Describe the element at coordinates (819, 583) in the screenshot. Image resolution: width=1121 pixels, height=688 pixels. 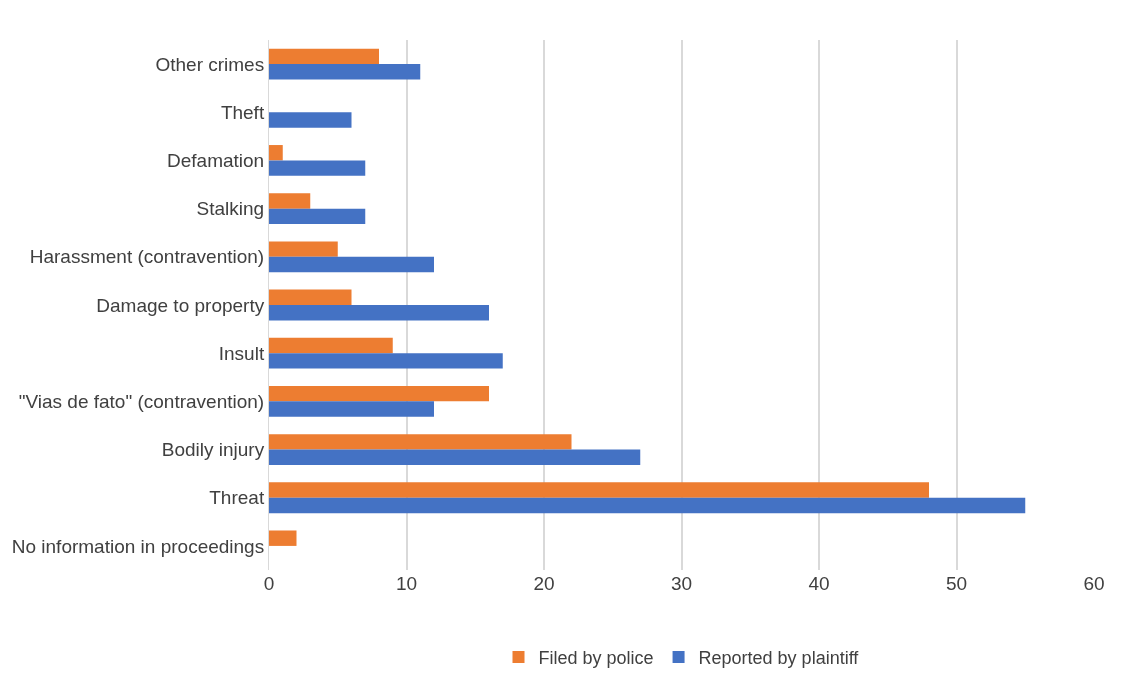
I see `x-tick-label: 40` at that location.